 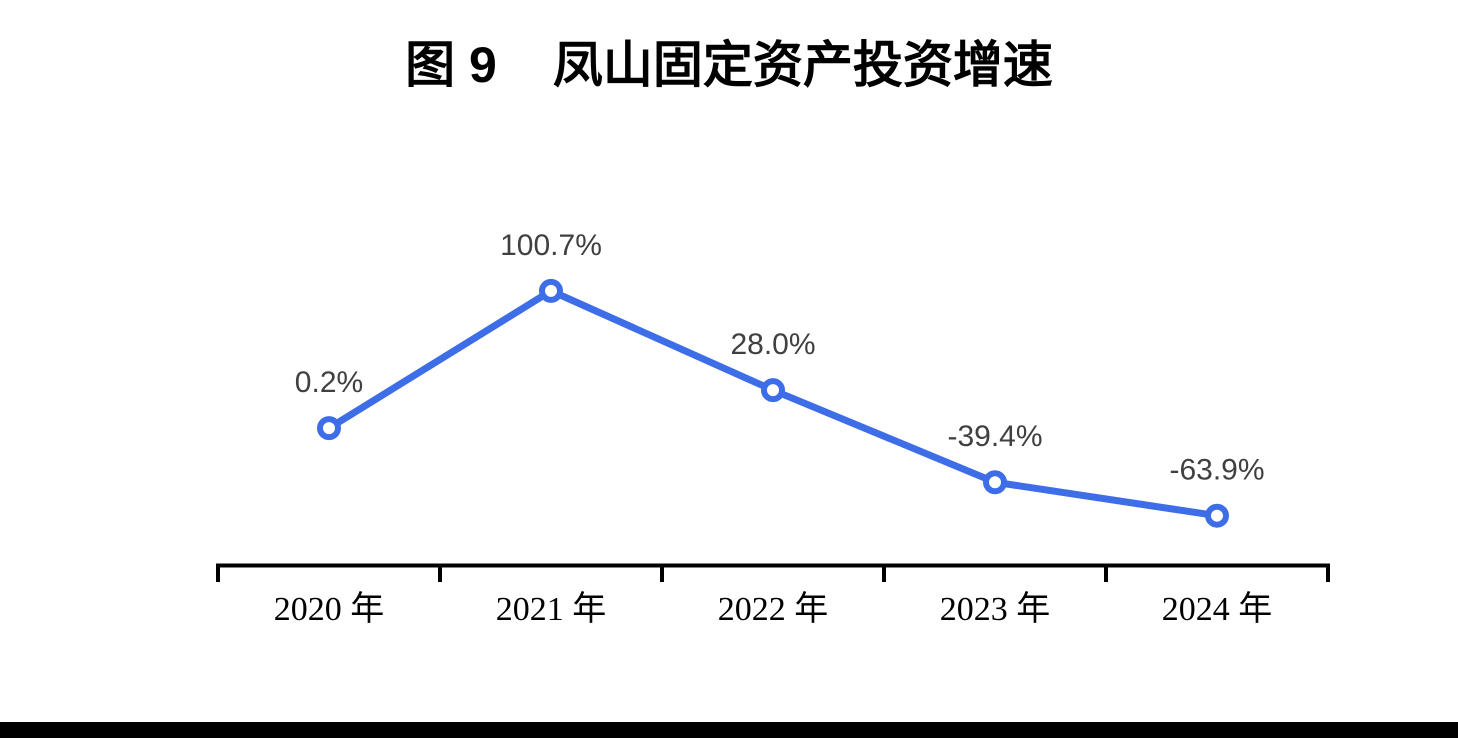 What do you see at coordinates (329, 609) in the screenshot?
I see `x-axis-tick-label: 2020 年` at bounding box center [329, 609].